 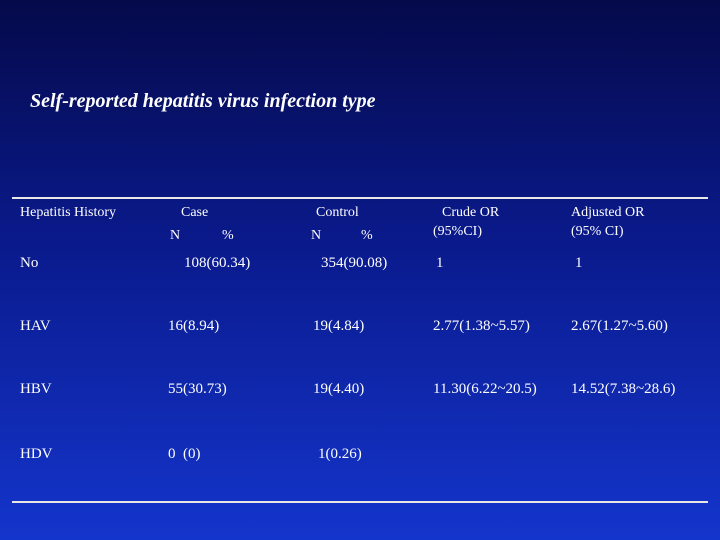 What do you see at coordinates (175, 235) in the screenshot?
I see `header-case-n: N` at bounding box center [175, 235].